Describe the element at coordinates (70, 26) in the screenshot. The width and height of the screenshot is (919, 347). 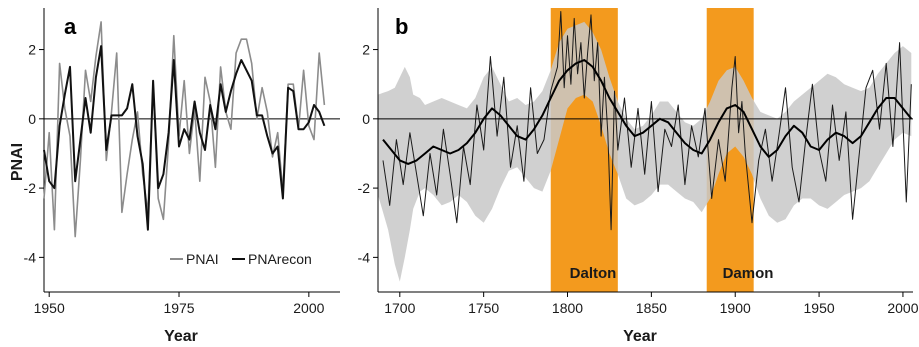
I see `panel-a-label: a` at that location.